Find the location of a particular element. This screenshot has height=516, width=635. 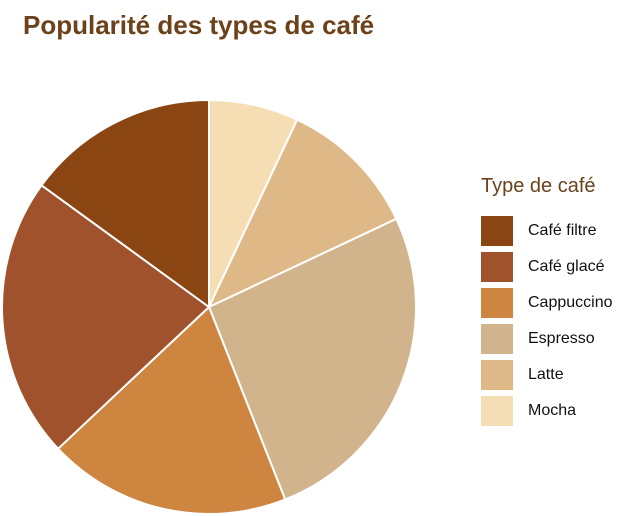

legend-item: Latte is located at coordinates (547, 375).